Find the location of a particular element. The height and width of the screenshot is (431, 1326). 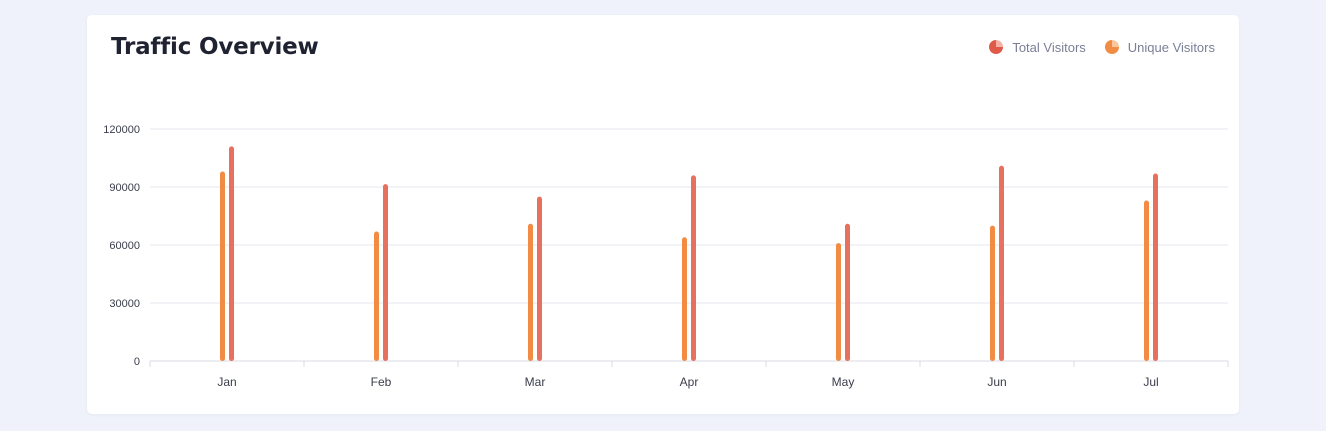

legend-label: Total Visitors is located at coordinates (1049, 47).